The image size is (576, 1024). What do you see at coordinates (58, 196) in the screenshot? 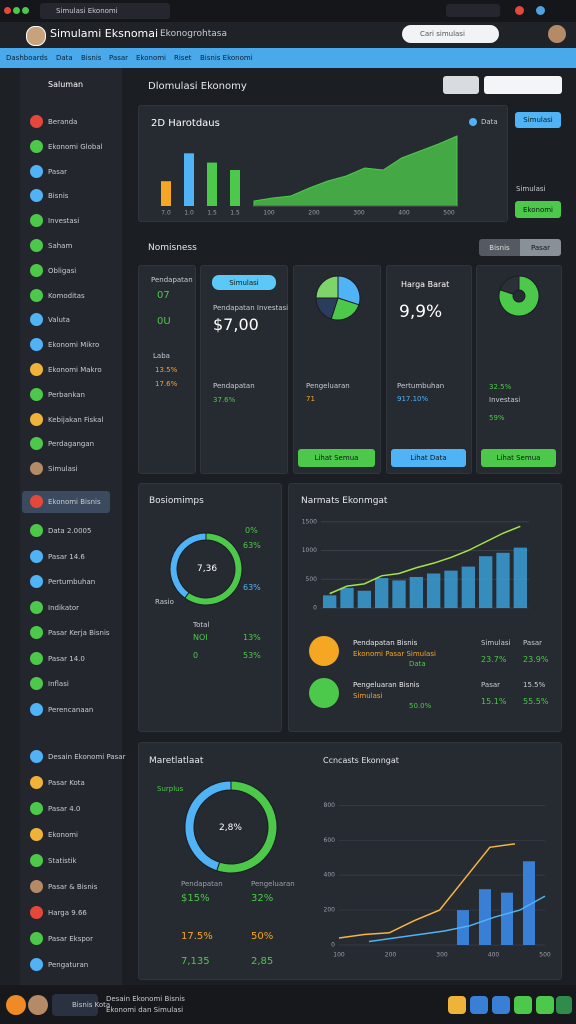
I see `sidebar-item: Bisnis` at bounding box center [58, 196].